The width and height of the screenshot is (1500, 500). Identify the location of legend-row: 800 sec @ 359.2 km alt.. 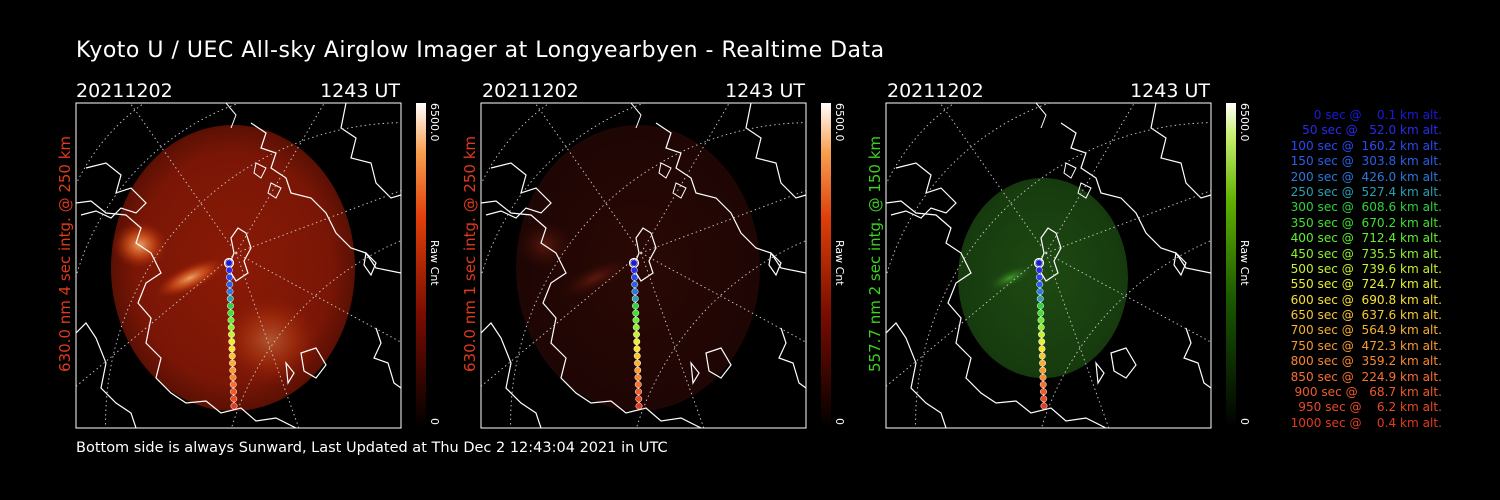
(1366, 361).